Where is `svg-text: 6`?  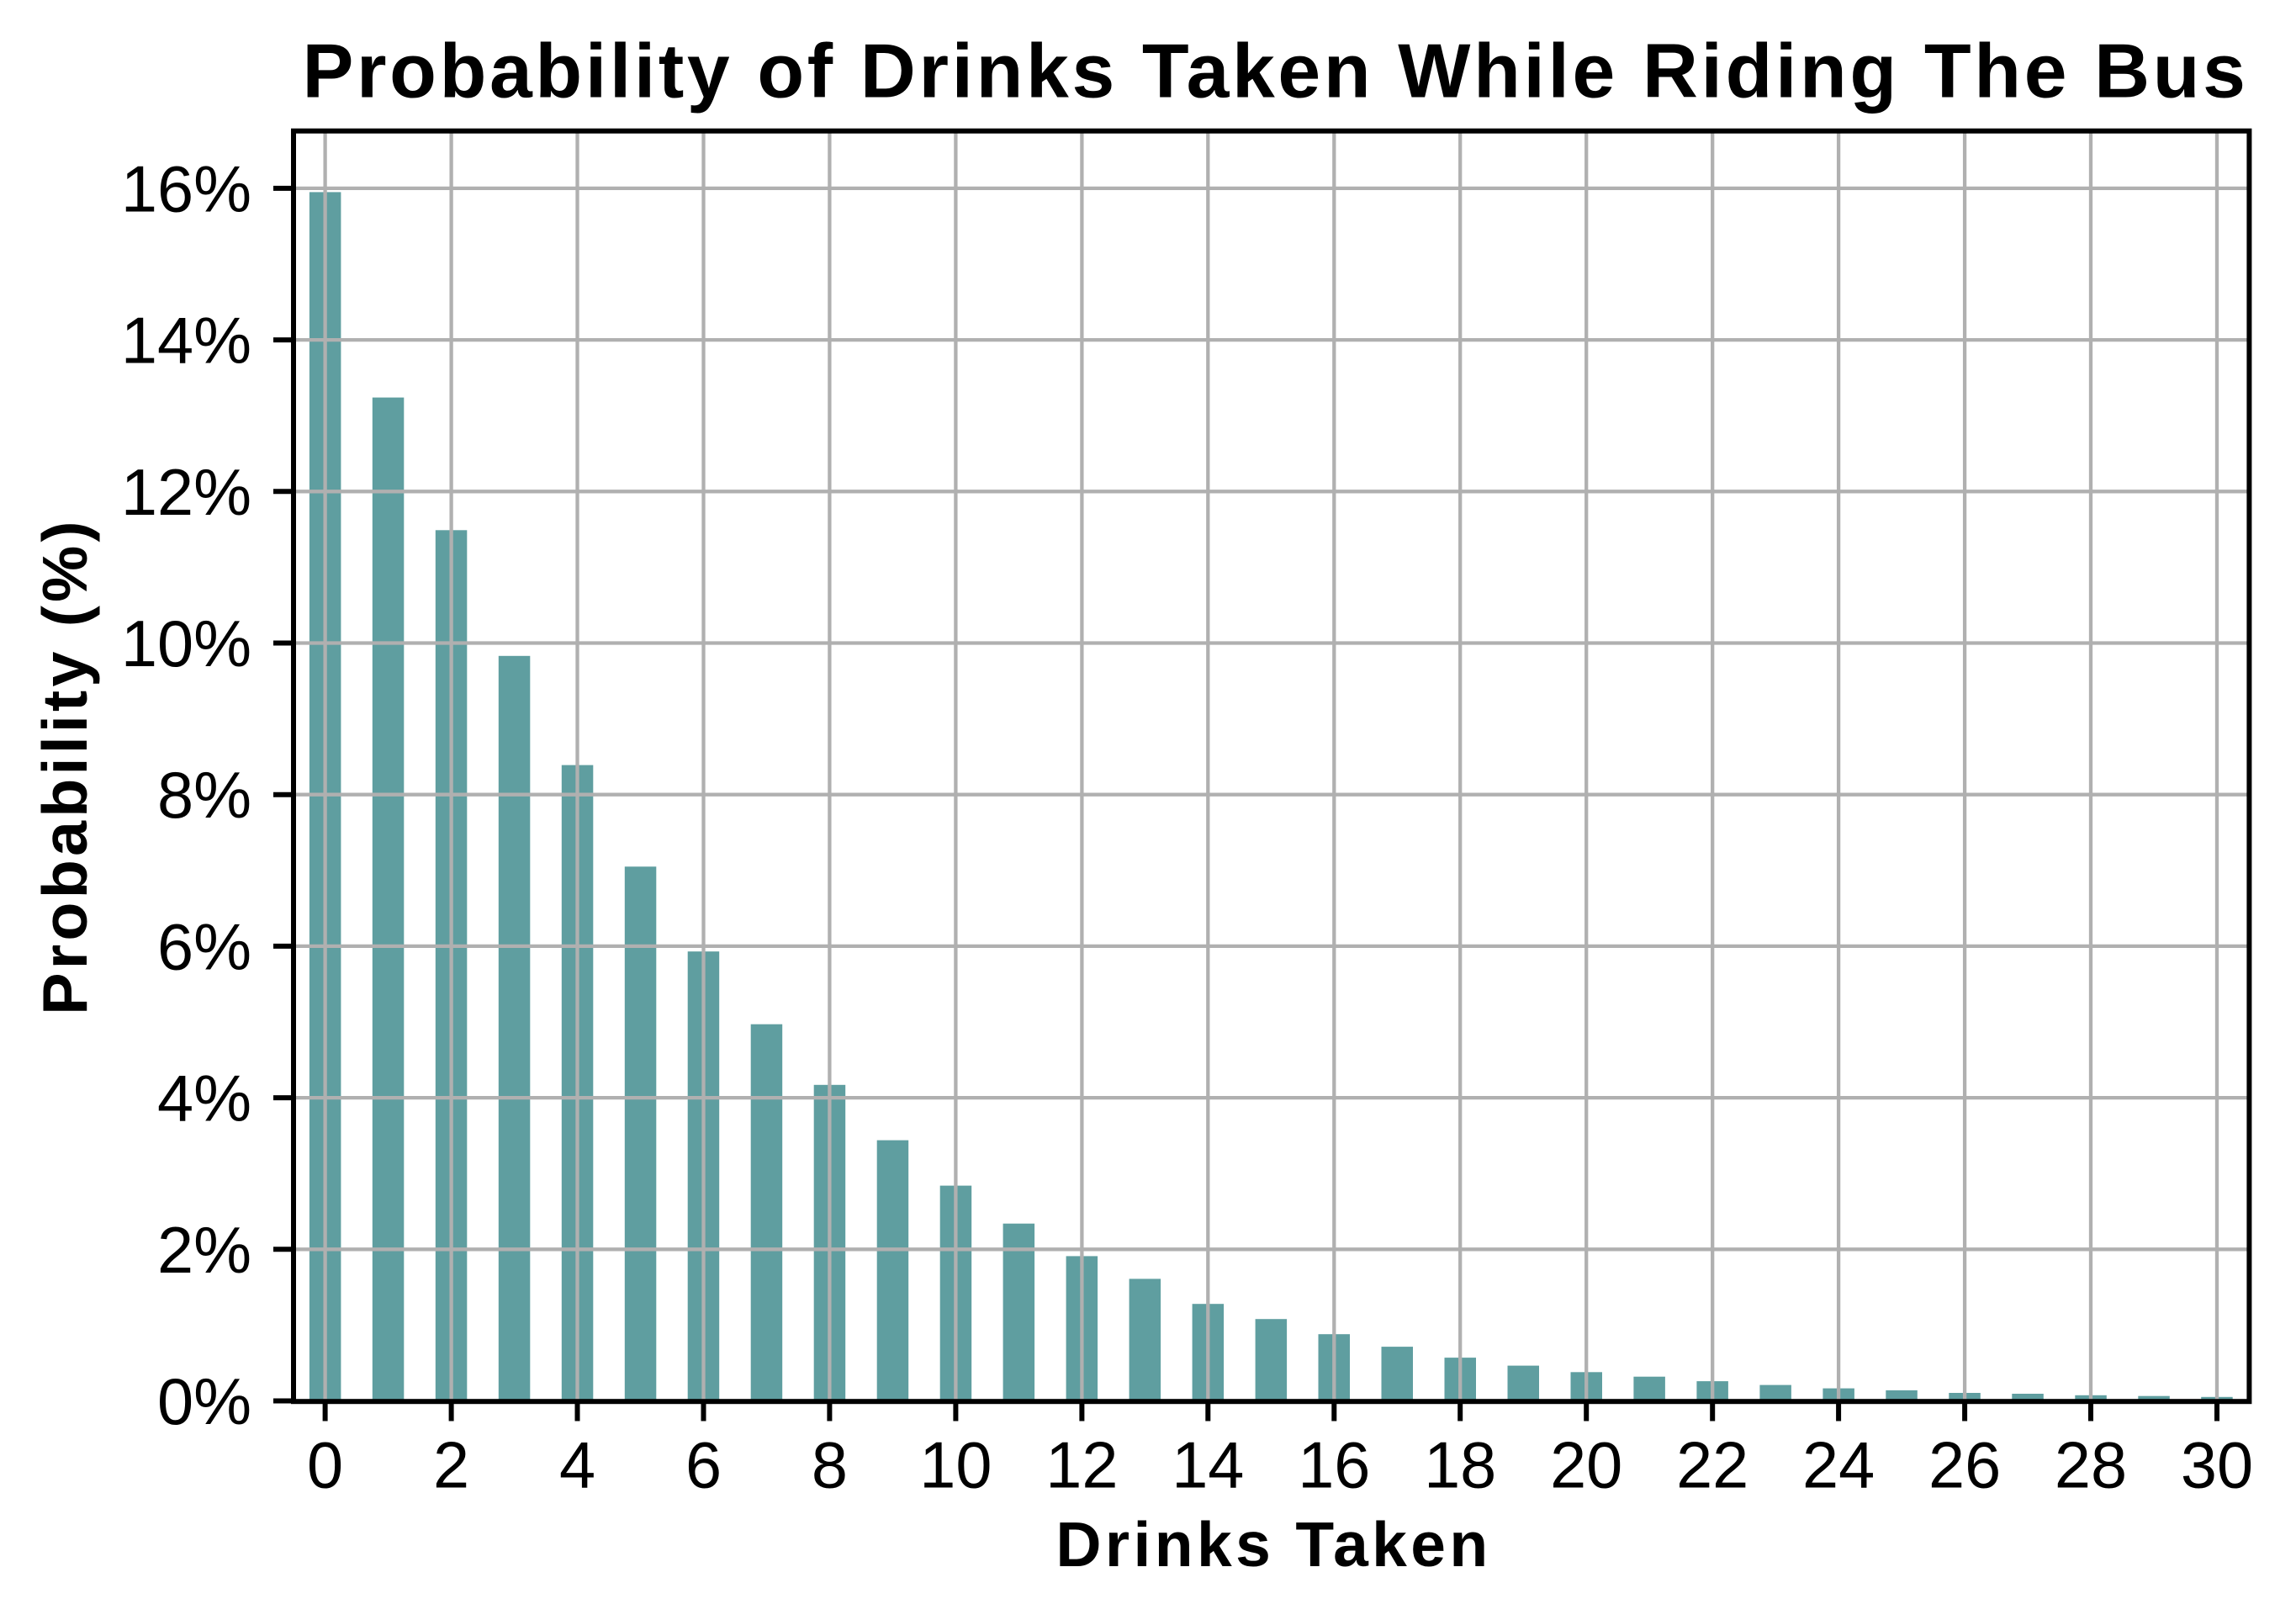 svg-text: 6 is located at coordinates (703, 1465).